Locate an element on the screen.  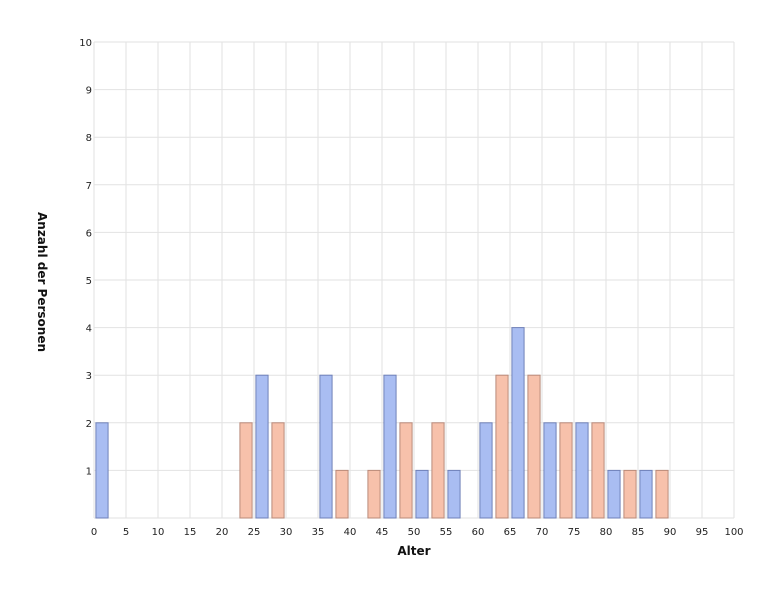
x-tick-label: 65 is located at coordinates (510, 532).